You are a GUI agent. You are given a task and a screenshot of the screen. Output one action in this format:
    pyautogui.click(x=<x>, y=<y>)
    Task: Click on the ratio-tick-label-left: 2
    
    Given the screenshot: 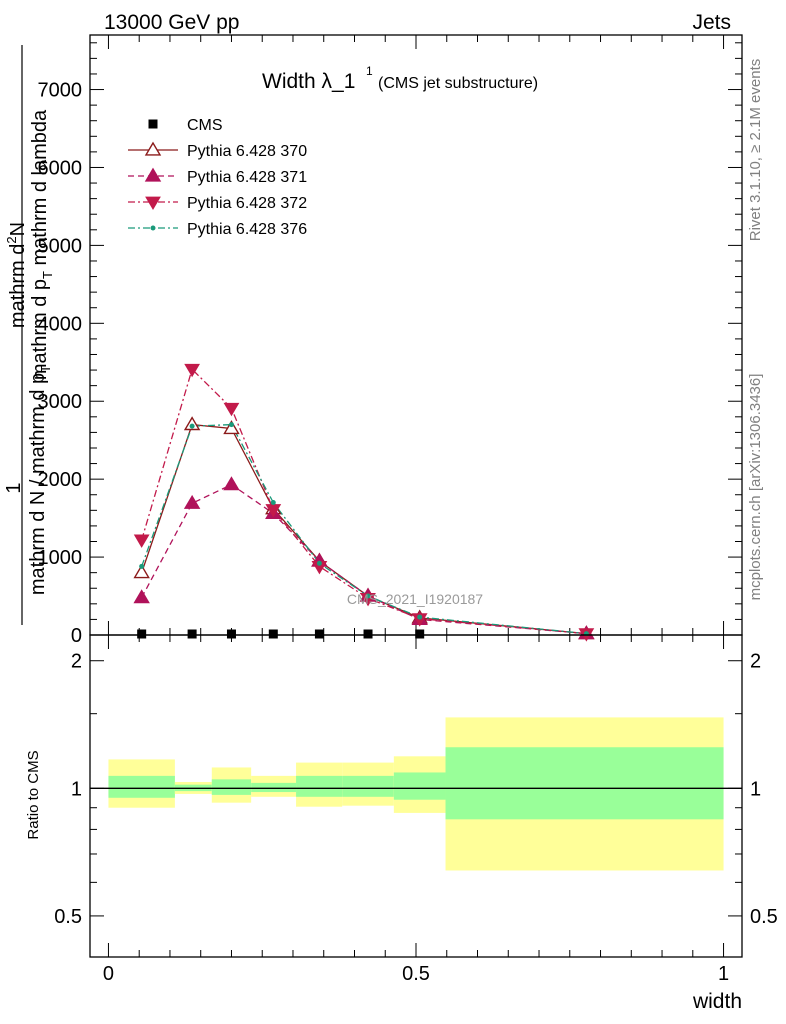 What is the action you would take?
    pyautogui.click(x=76, y=662)
    